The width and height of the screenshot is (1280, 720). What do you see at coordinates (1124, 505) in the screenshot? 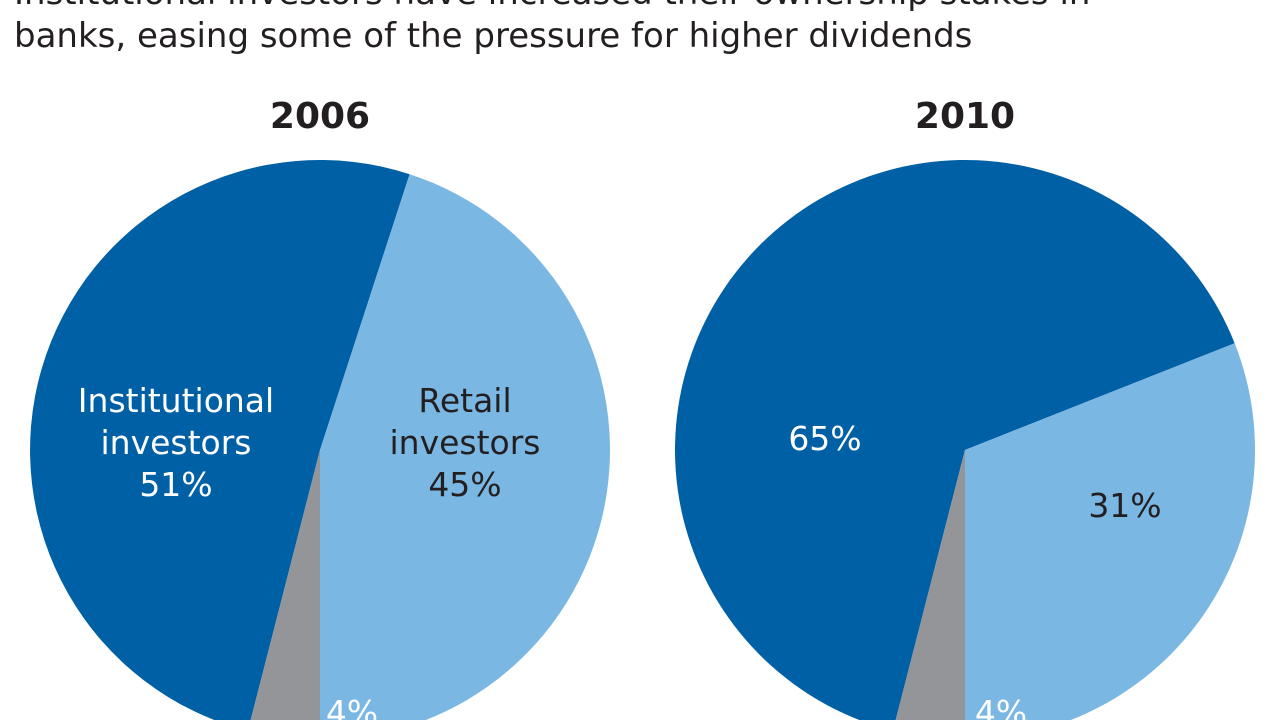
I see `slice-label-retail: 31%` at bounding box center [1124, 505].